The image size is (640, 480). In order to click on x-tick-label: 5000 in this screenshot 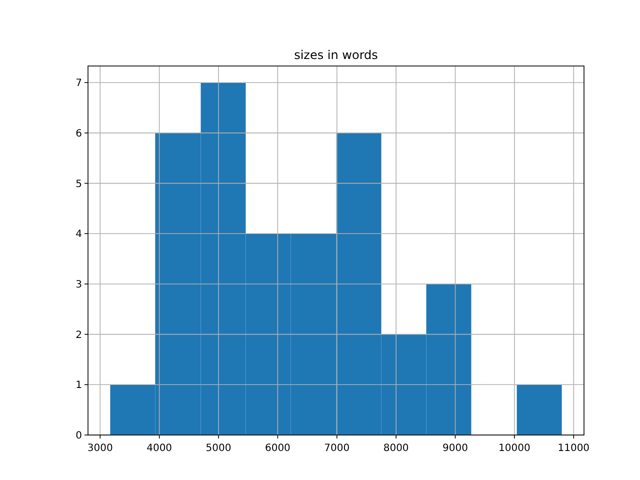, I will do `click(219, 448)`.